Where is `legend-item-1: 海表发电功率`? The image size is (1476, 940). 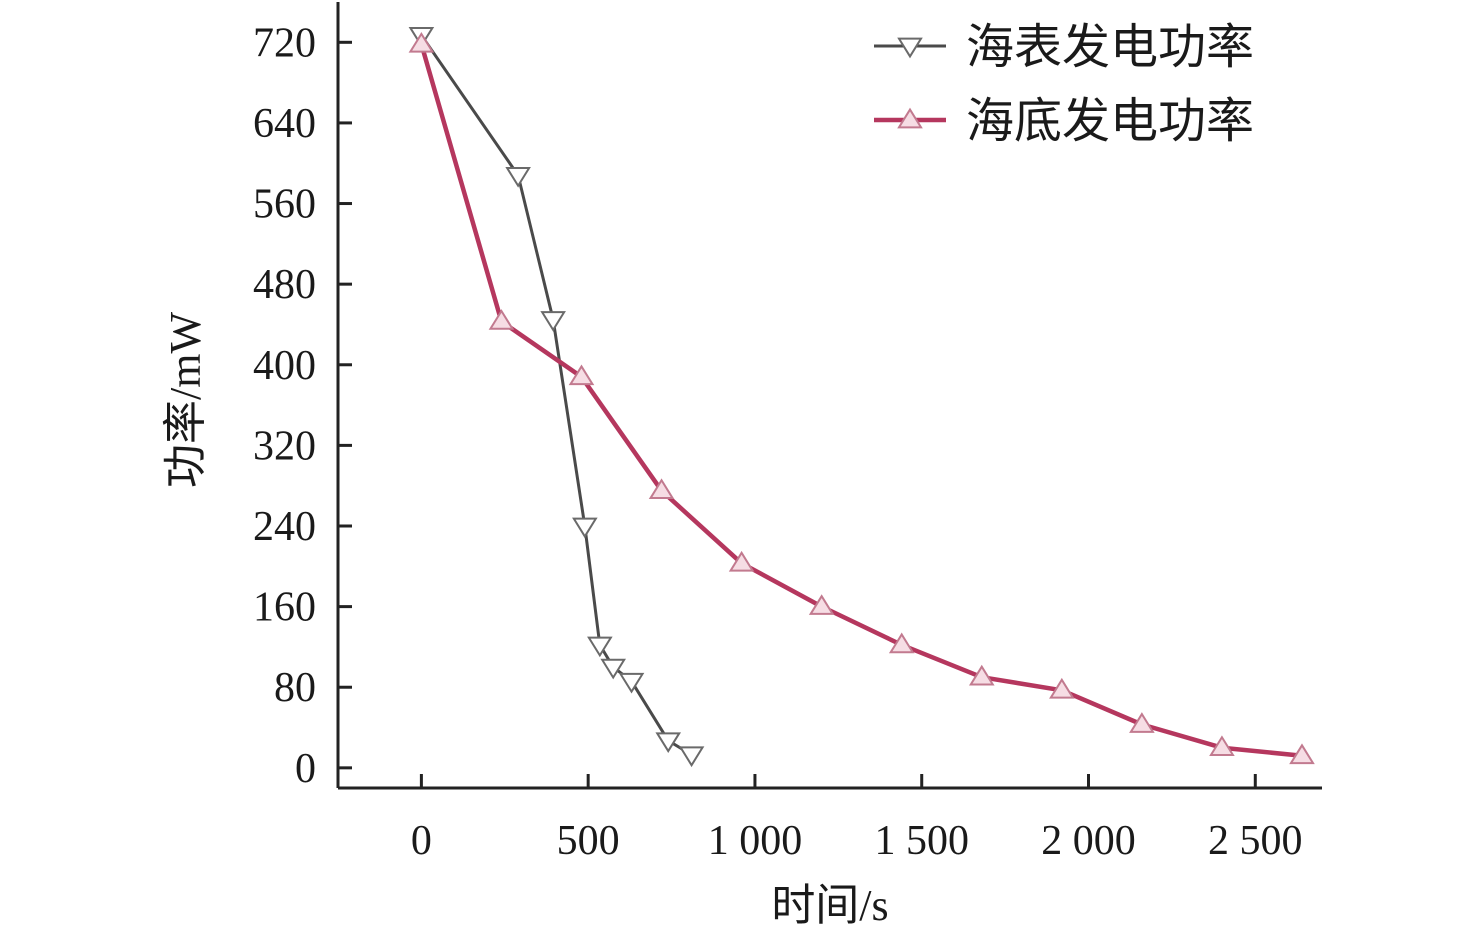 legend-item-1: 海表发电功率 is located at coordinates (1064, 47).